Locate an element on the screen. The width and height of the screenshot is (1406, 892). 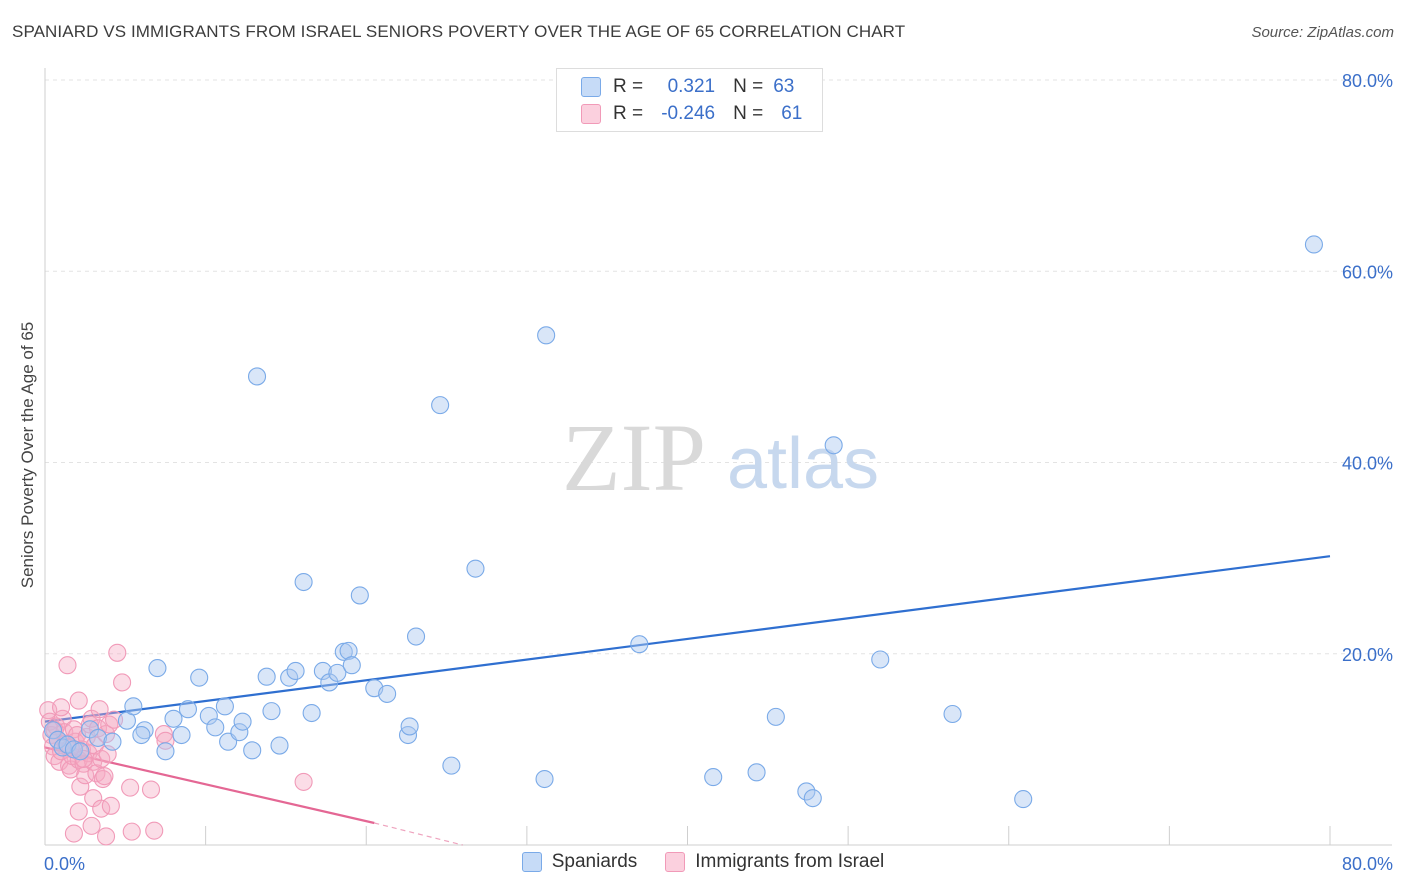
y-tick-label-40: 40.0% is located at coordinates (1367, 464).